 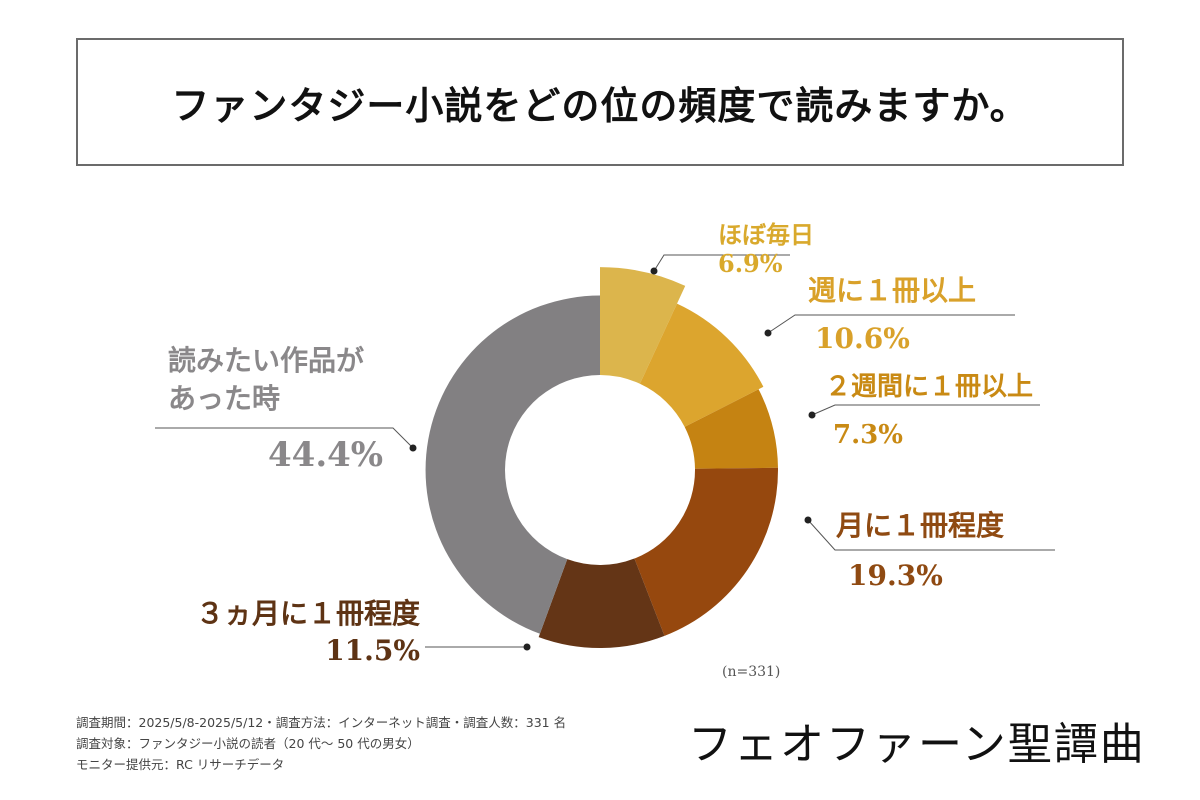 What do you see at coordinates (751, 672) in the screenshot?
I see `sample-size-note: (n=331)` at bounding box center [751, 672].